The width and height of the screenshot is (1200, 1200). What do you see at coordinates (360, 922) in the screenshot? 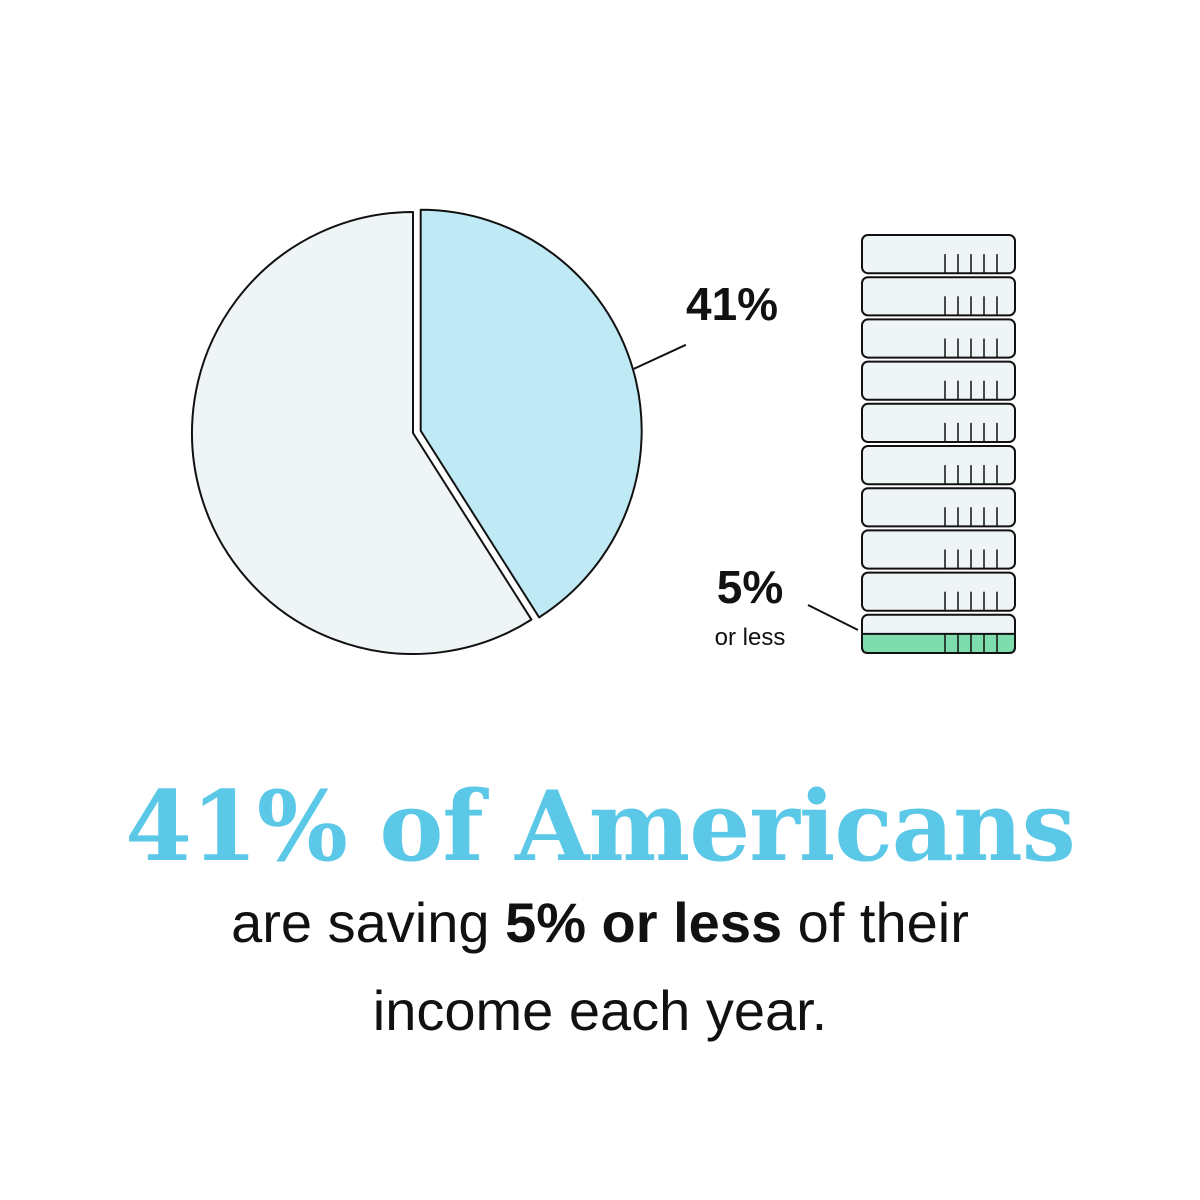
I see `body-text: are saving` at bounding box center [360, 922].